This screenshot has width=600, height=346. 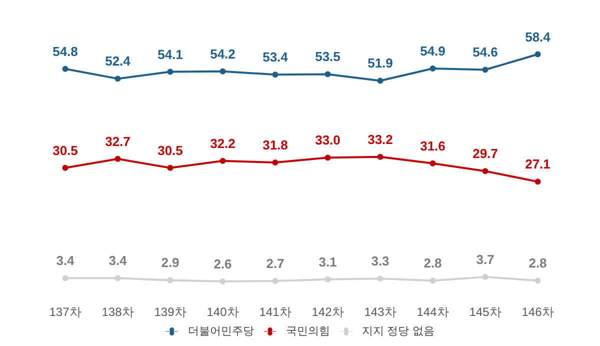 What do you see at coordinates (223, 264) in the screenshot?
I see `data-label: 2.6` at bounding box center [223, 264].